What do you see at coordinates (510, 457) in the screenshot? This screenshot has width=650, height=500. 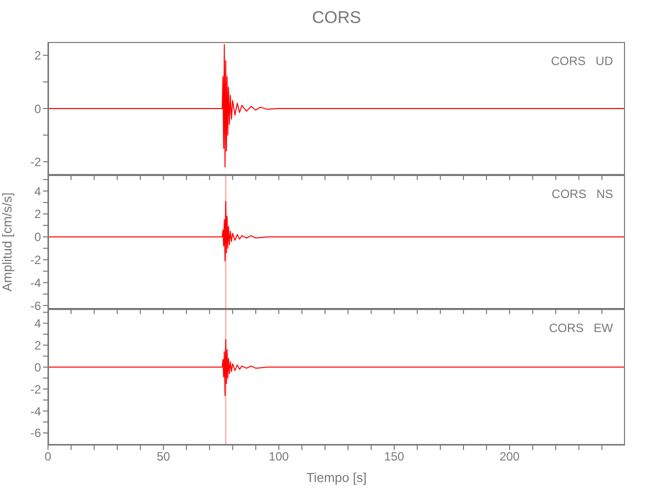 I see `x-tick-label: 200` at bounding box center [510, 457].